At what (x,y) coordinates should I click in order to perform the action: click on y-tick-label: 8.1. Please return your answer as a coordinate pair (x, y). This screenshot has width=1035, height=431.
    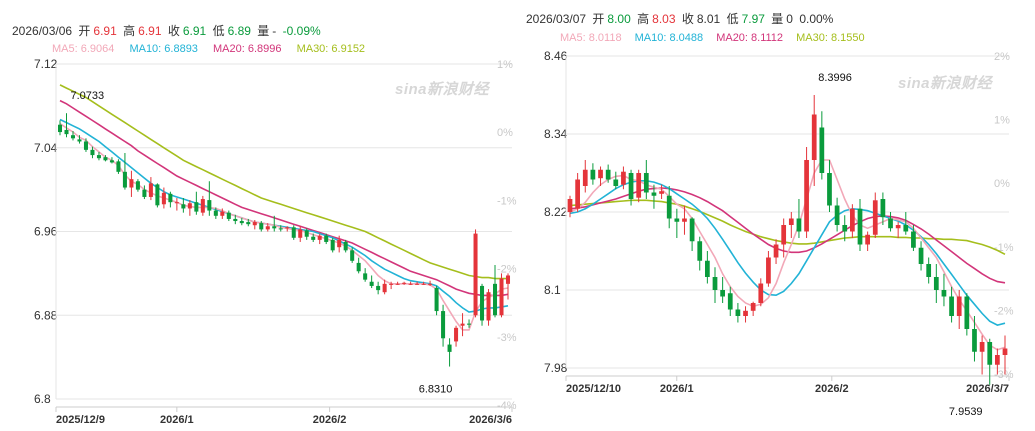
    Looking at the image, I should click on (552, 290).